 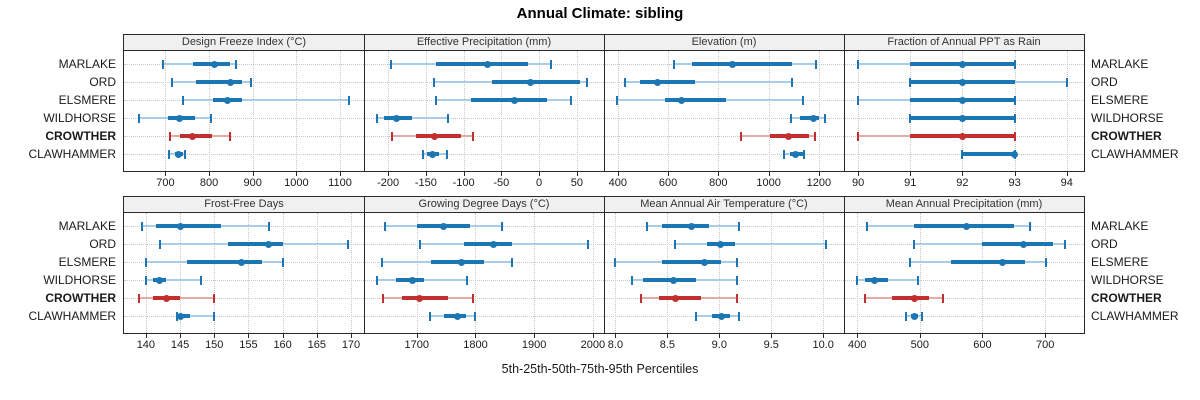 I want to click on panel-frost-free-days: Frost-Free Days, so click(x=244, y=265).